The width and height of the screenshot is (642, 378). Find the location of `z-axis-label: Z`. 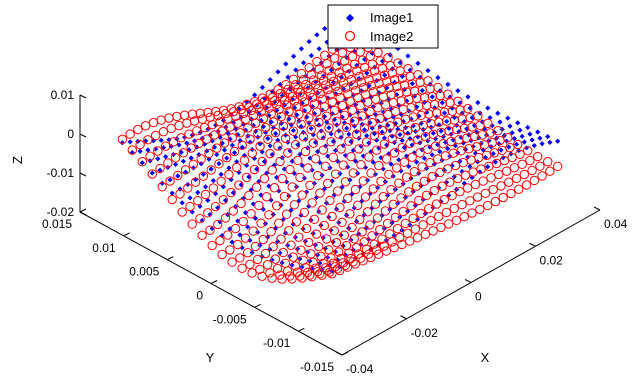

z-axis-label: Z is located at coordinates (17, 160).